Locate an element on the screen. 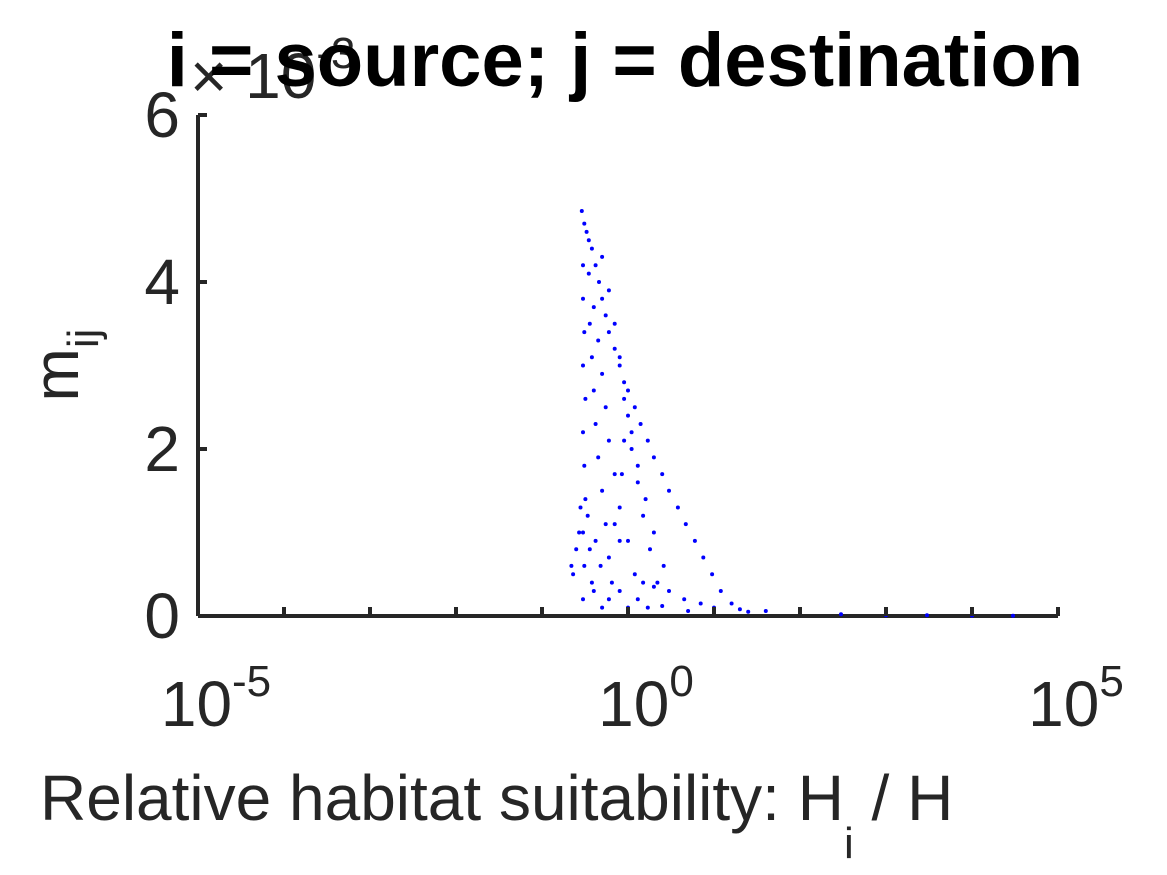 Image resolution: width=1167 pixels, height=875 pixels. x-tick-exponent: 0 is located at coordinates (681, 681).